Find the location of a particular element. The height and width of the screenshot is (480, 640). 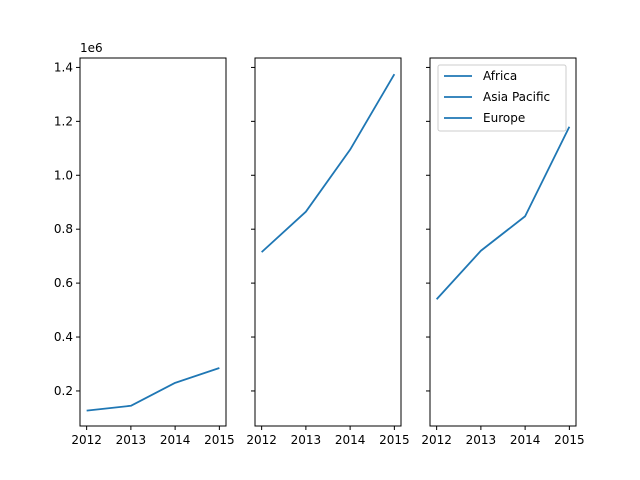

y-tick-label: 0.2 is located at coordinates (63, 391).